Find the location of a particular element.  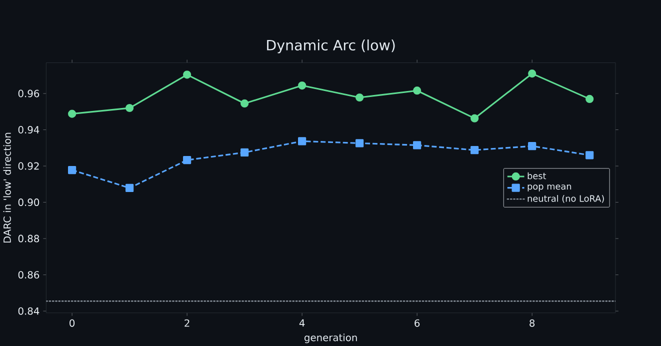

y-tick-label: 0.92 is located at coordinates (28, 166).